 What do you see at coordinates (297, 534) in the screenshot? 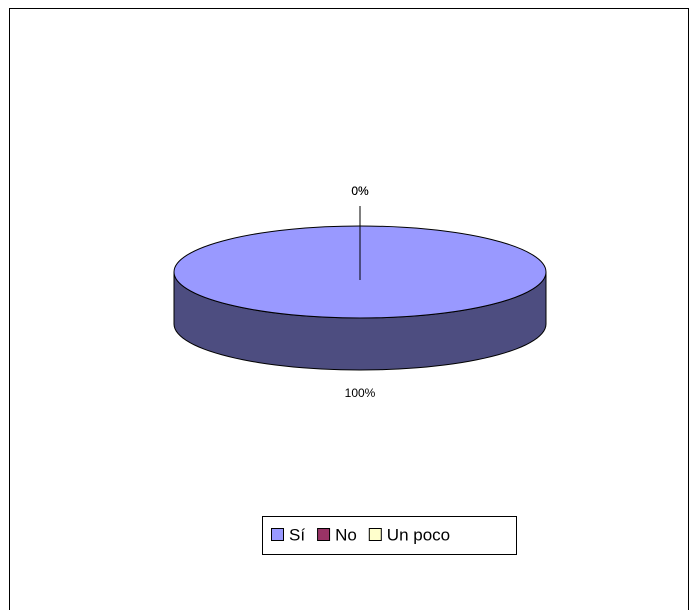
I see `legend-label: Sí` at bounding box center [297, 534].